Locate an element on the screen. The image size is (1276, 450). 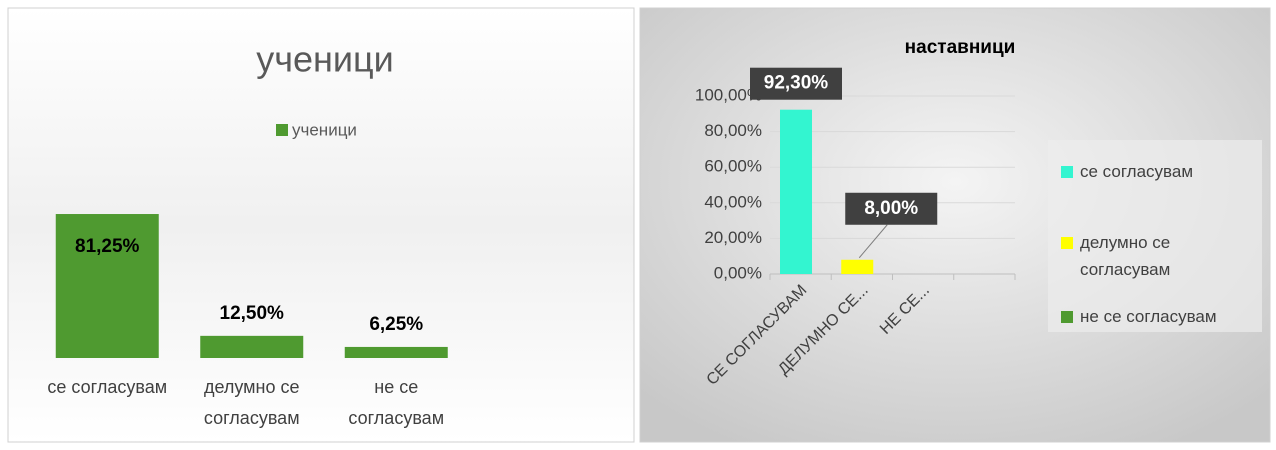
x-tick-label: не се согласувам is located at coordinates (396, 402).